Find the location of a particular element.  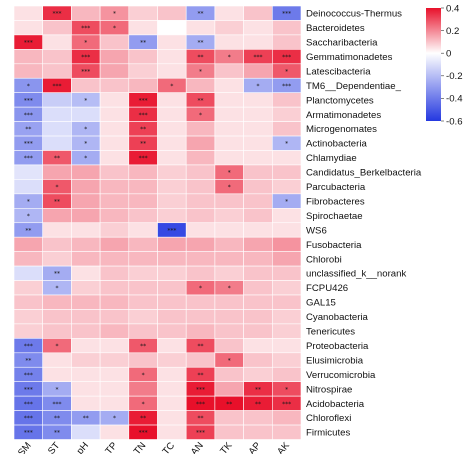

row-label: Latescibacteria is located at coordinates (338, 71).